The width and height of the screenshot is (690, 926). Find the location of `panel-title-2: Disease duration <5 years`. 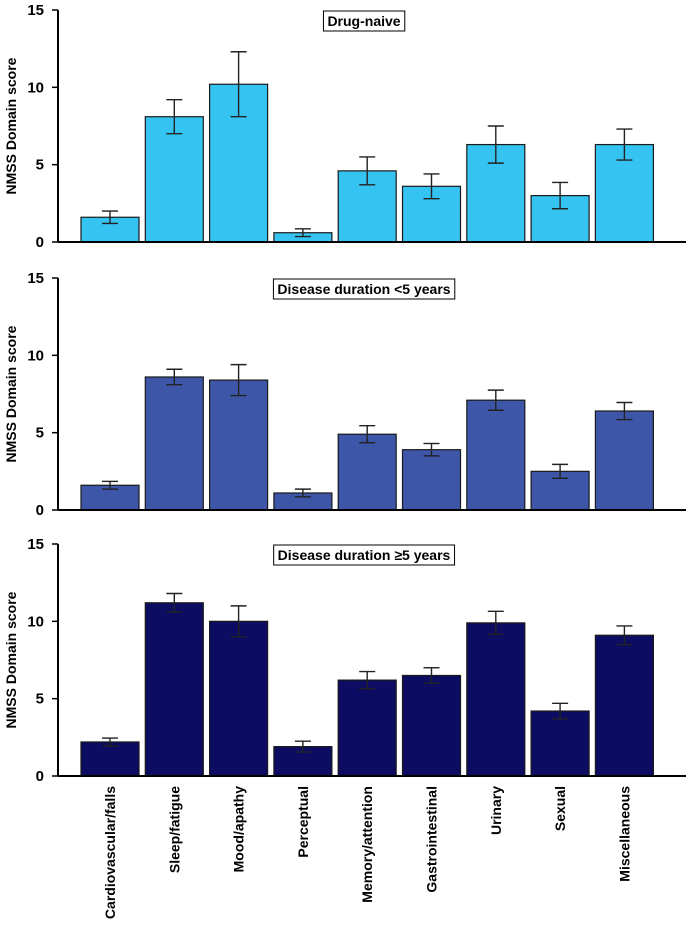

panel-title-2: Disease duration <5 years is located at coordinates (363, 289).